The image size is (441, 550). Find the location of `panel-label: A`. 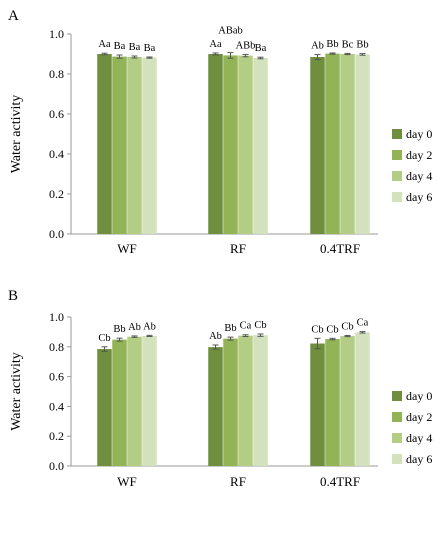

panel-label: A is located at coordinates (13, 16).